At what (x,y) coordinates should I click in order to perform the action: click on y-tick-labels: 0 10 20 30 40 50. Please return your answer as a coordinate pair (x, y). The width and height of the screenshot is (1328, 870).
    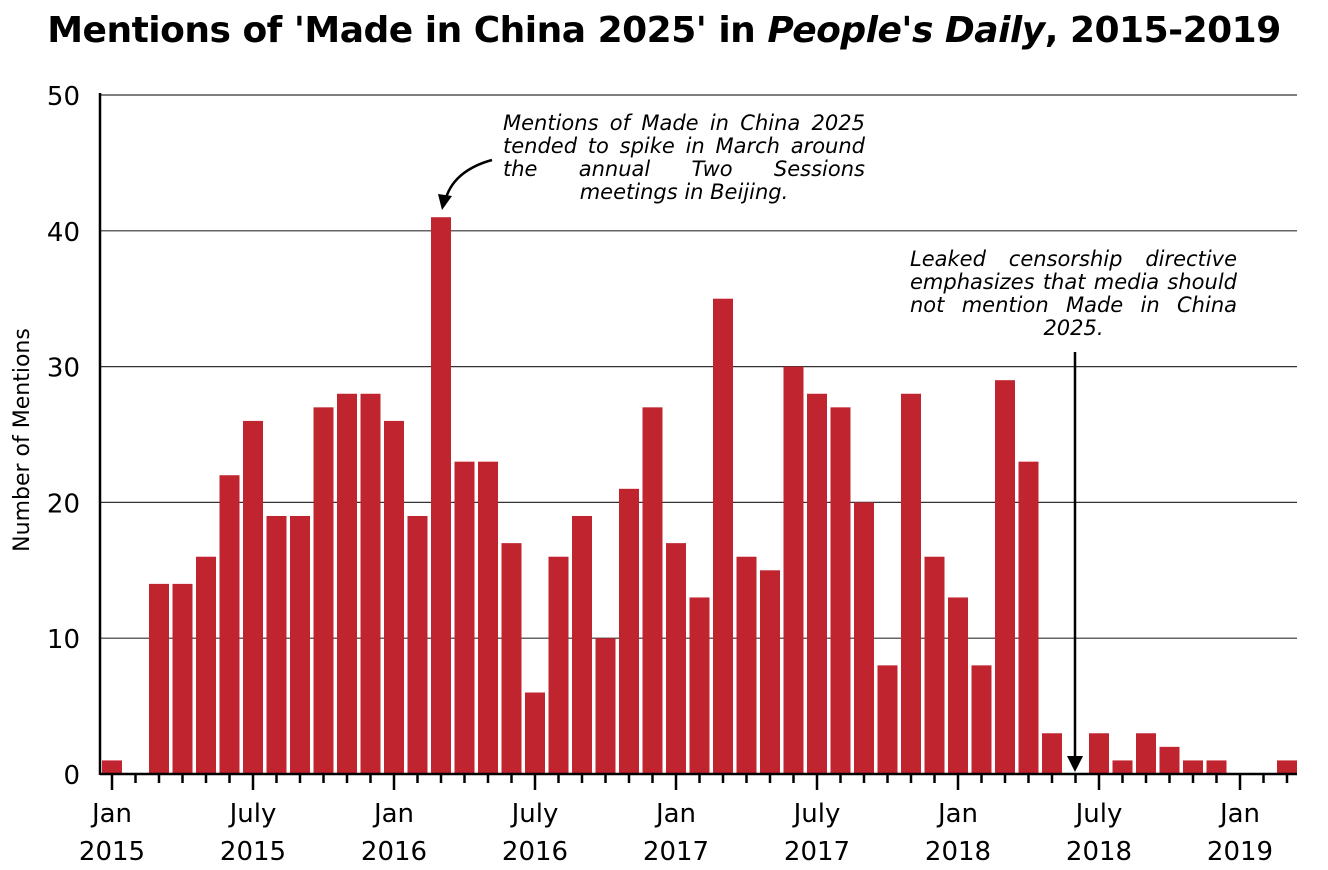
    Looking at the image, I should click on (63, 436).